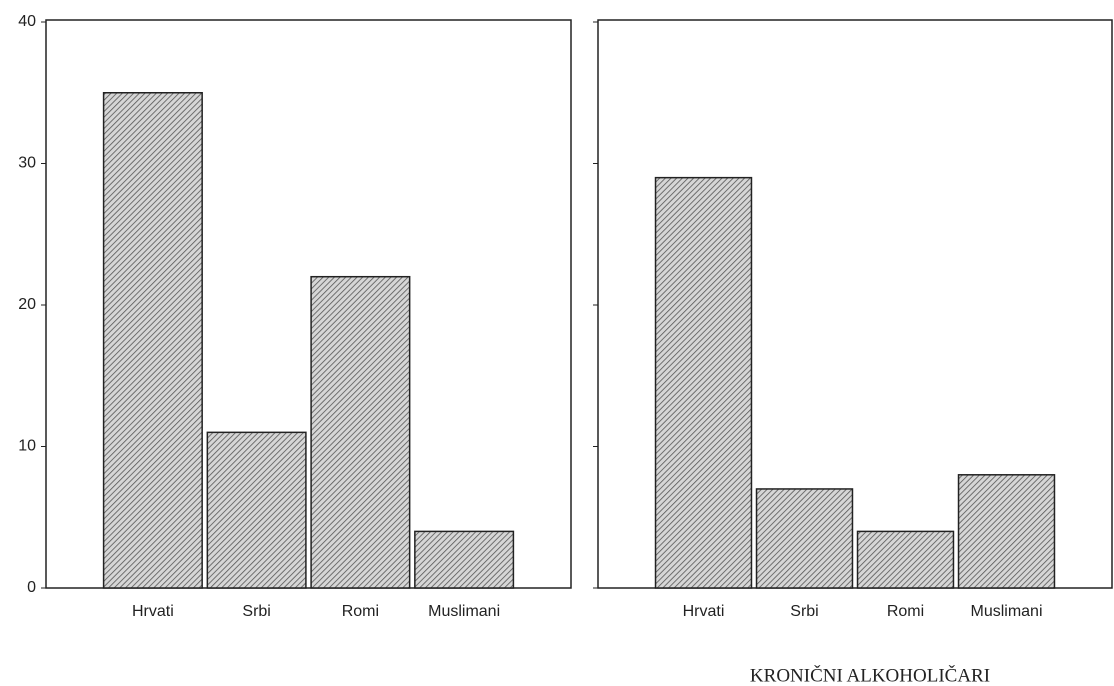 The height and width of the screenshot is (686, 1114). What do you see at coordinates (27, 304) in the screenshot?
I see `y-tick-label: 20` at bounding box center [27, 304].